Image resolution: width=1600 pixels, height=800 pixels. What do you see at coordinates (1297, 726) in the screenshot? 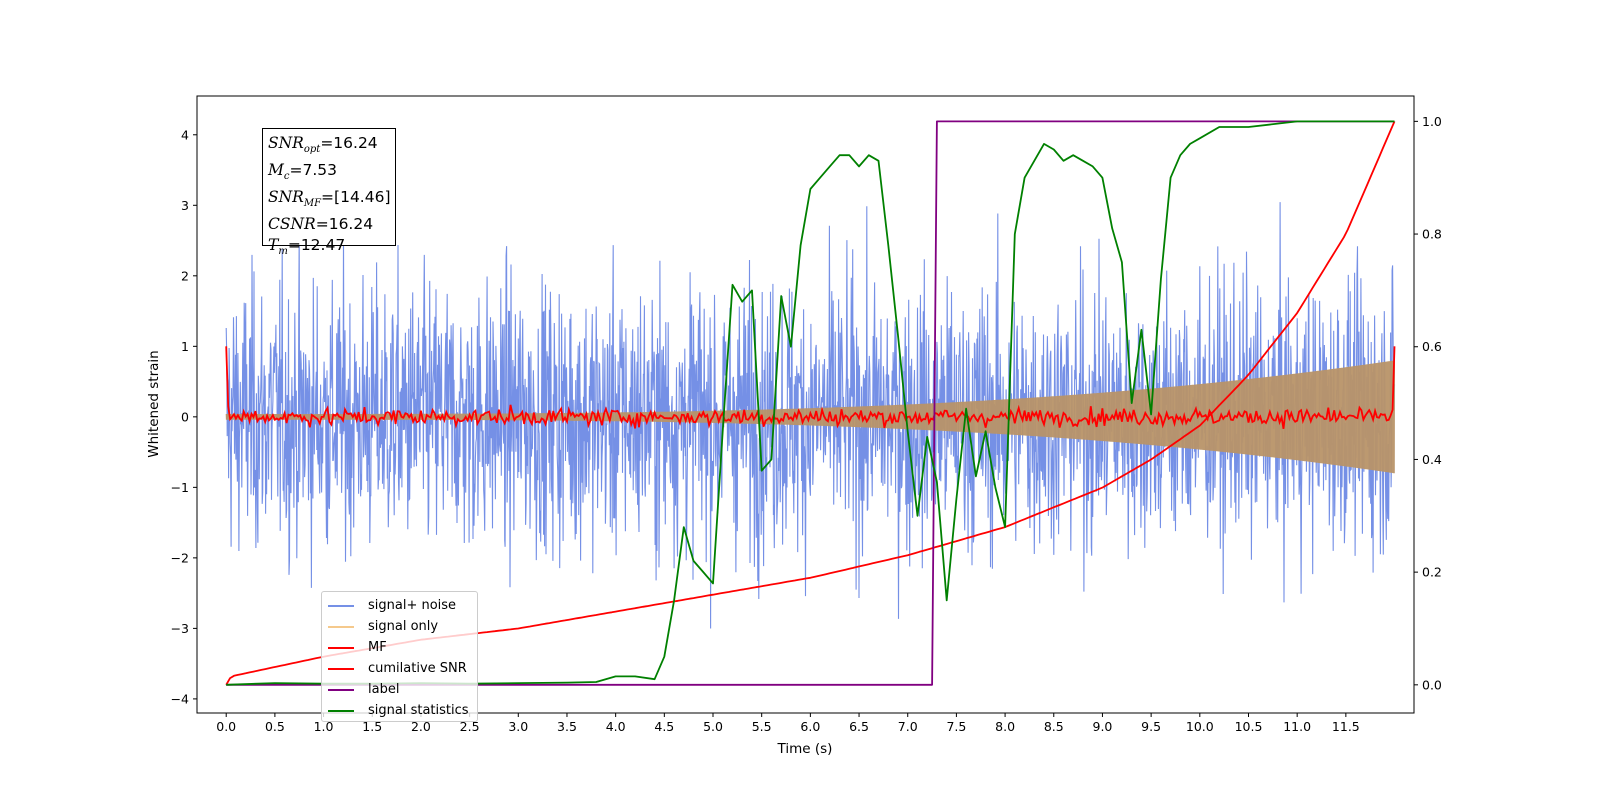
I see `x-tick-label: 11.0` at bounding box center [1297, 726].